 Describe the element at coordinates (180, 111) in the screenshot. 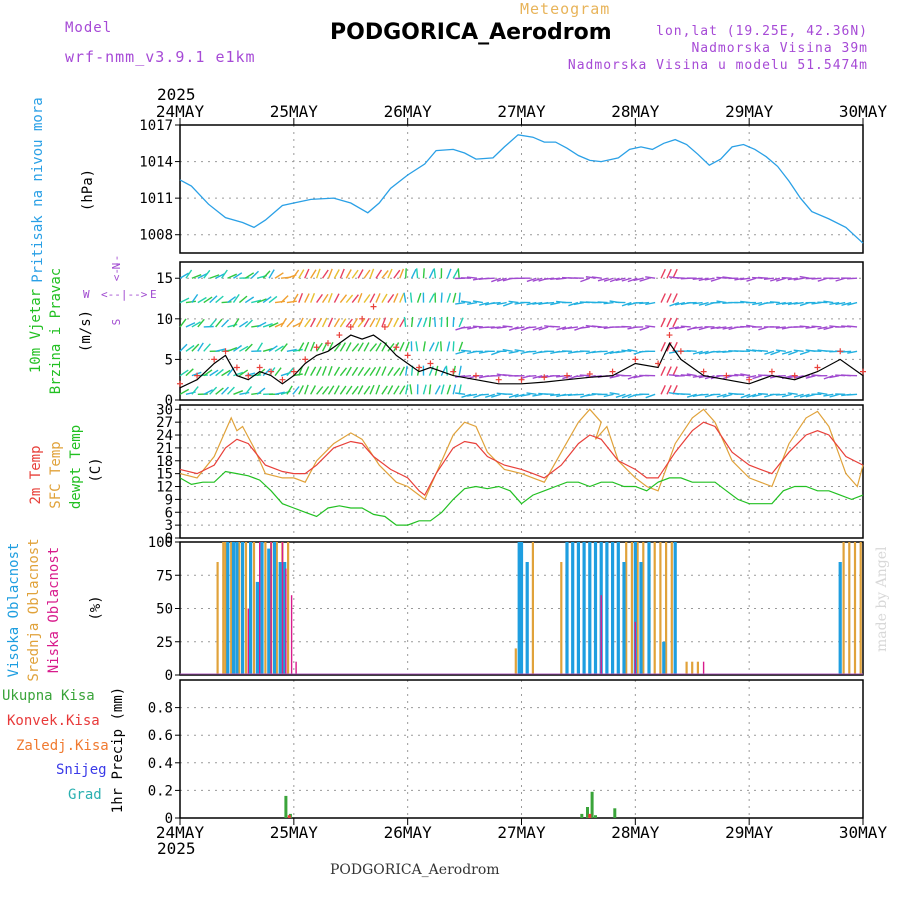

I see `top-date-label: 24MAY` at that location.